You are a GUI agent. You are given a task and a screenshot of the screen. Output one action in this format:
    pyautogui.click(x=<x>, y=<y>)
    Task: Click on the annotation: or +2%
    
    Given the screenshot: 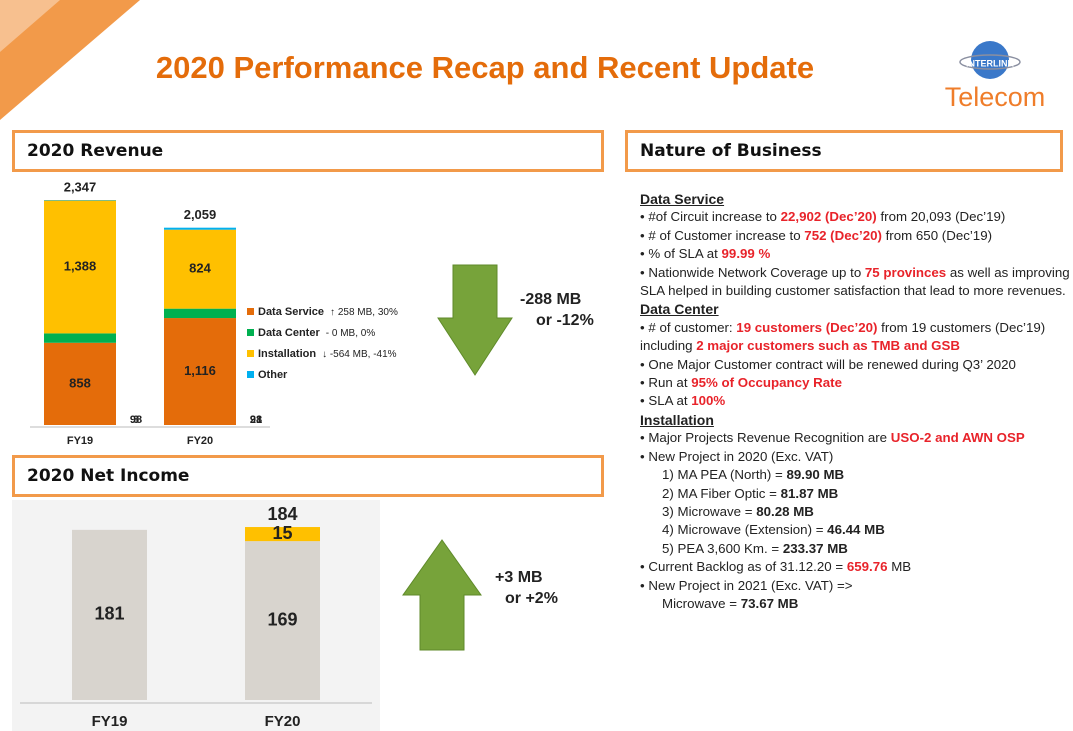 What is the action you would take?
    pyautogui.click(x=531, y=598)
    